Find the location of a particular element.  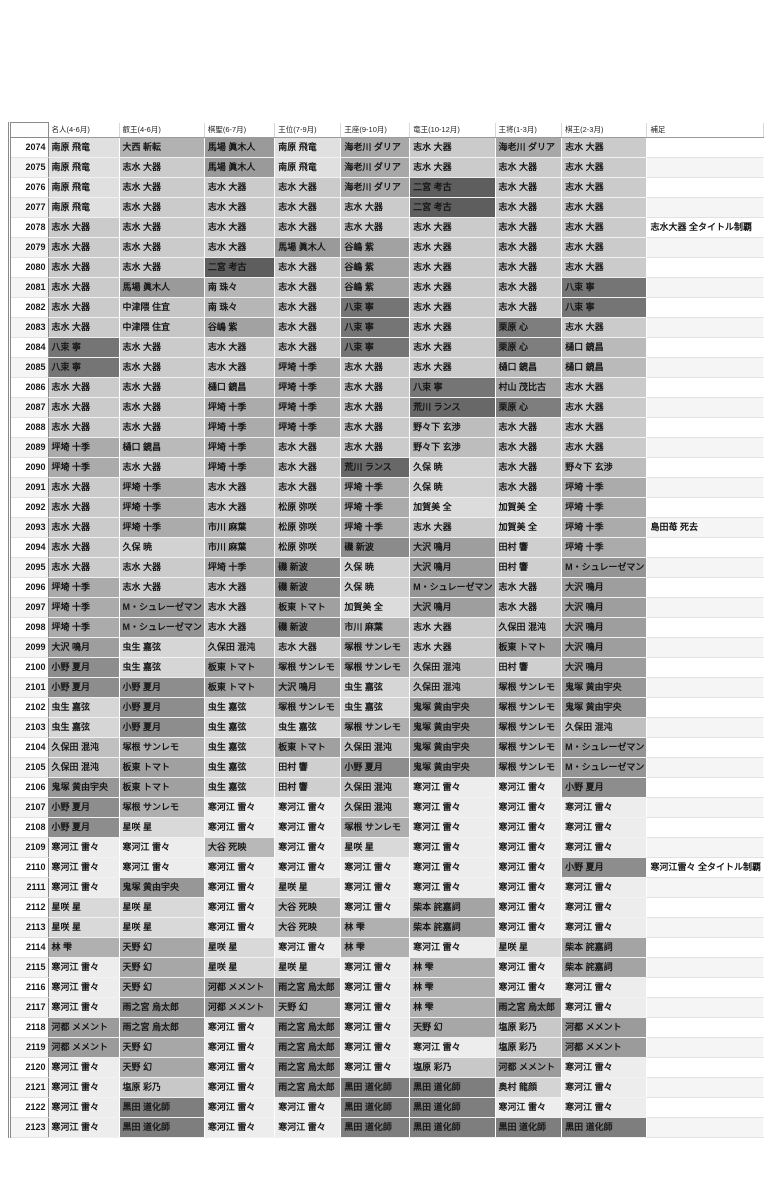

title-cell-osho: 板東 トマト is located at coordinates (529, 647).